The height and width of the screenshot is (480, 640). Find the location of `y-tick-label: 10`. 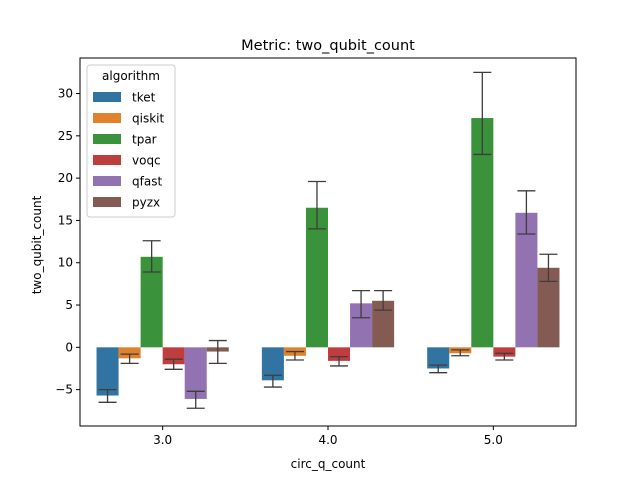

y-tick-label: 10 is located at coordinates (65, 263).